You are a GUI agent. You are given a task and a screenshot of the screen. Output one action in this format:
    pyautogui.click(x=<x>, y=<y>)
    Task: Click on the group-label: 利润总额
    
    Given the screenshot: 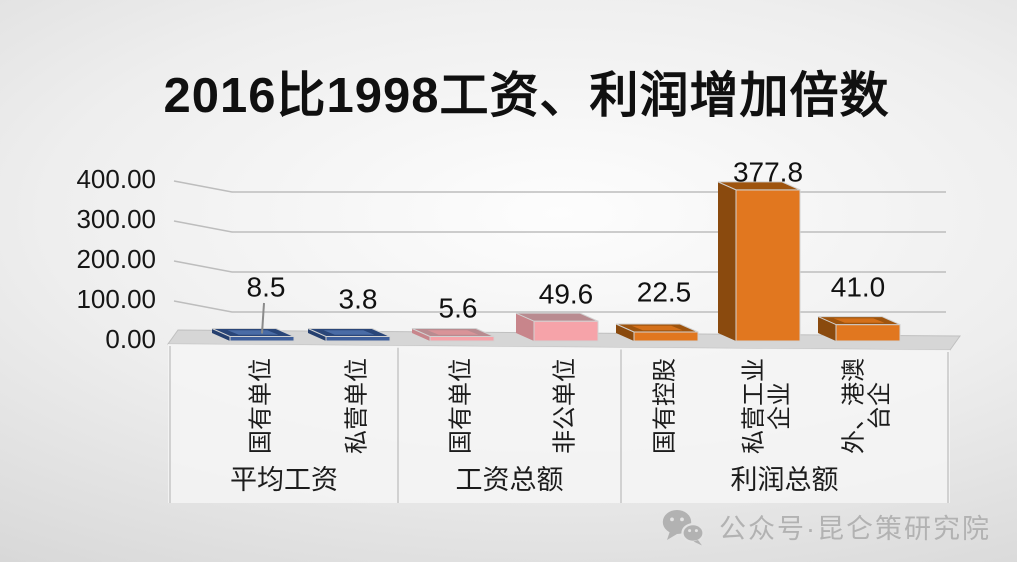 What is the action you would take?
    pyautogui.click(x=785, y=480)
    